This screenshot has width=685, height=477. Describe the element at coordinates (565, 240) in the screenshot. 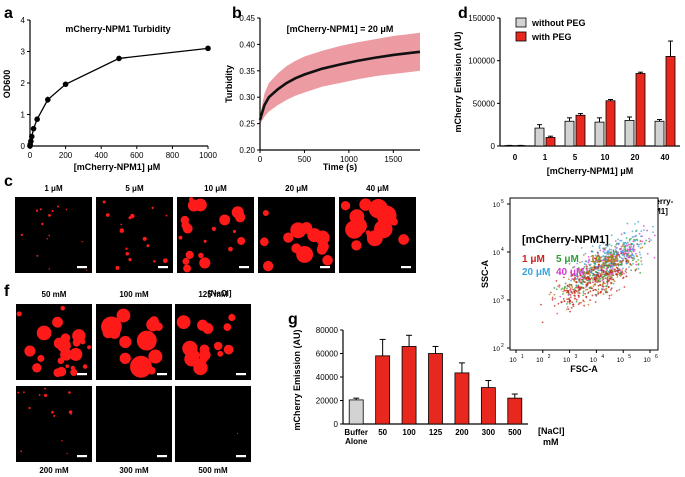

I see `chart-e-title: [mCherry-NPM1]` at that location.